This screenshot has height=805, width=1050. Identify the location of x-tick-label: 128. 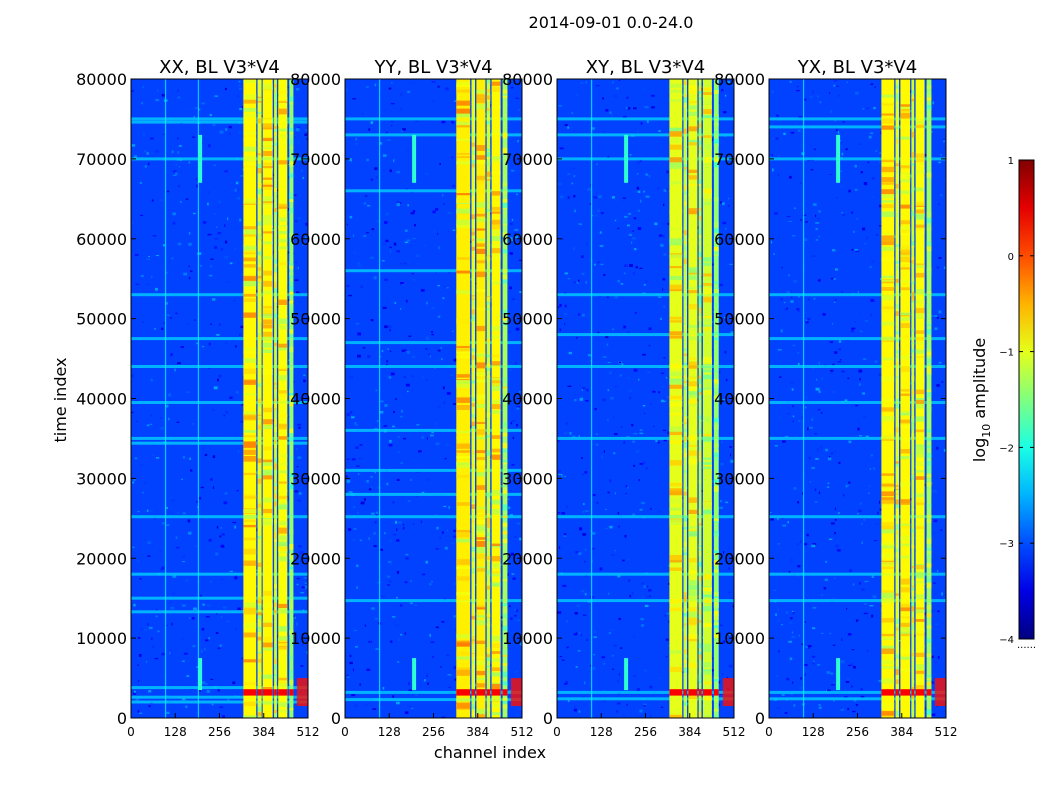
(389, 732).